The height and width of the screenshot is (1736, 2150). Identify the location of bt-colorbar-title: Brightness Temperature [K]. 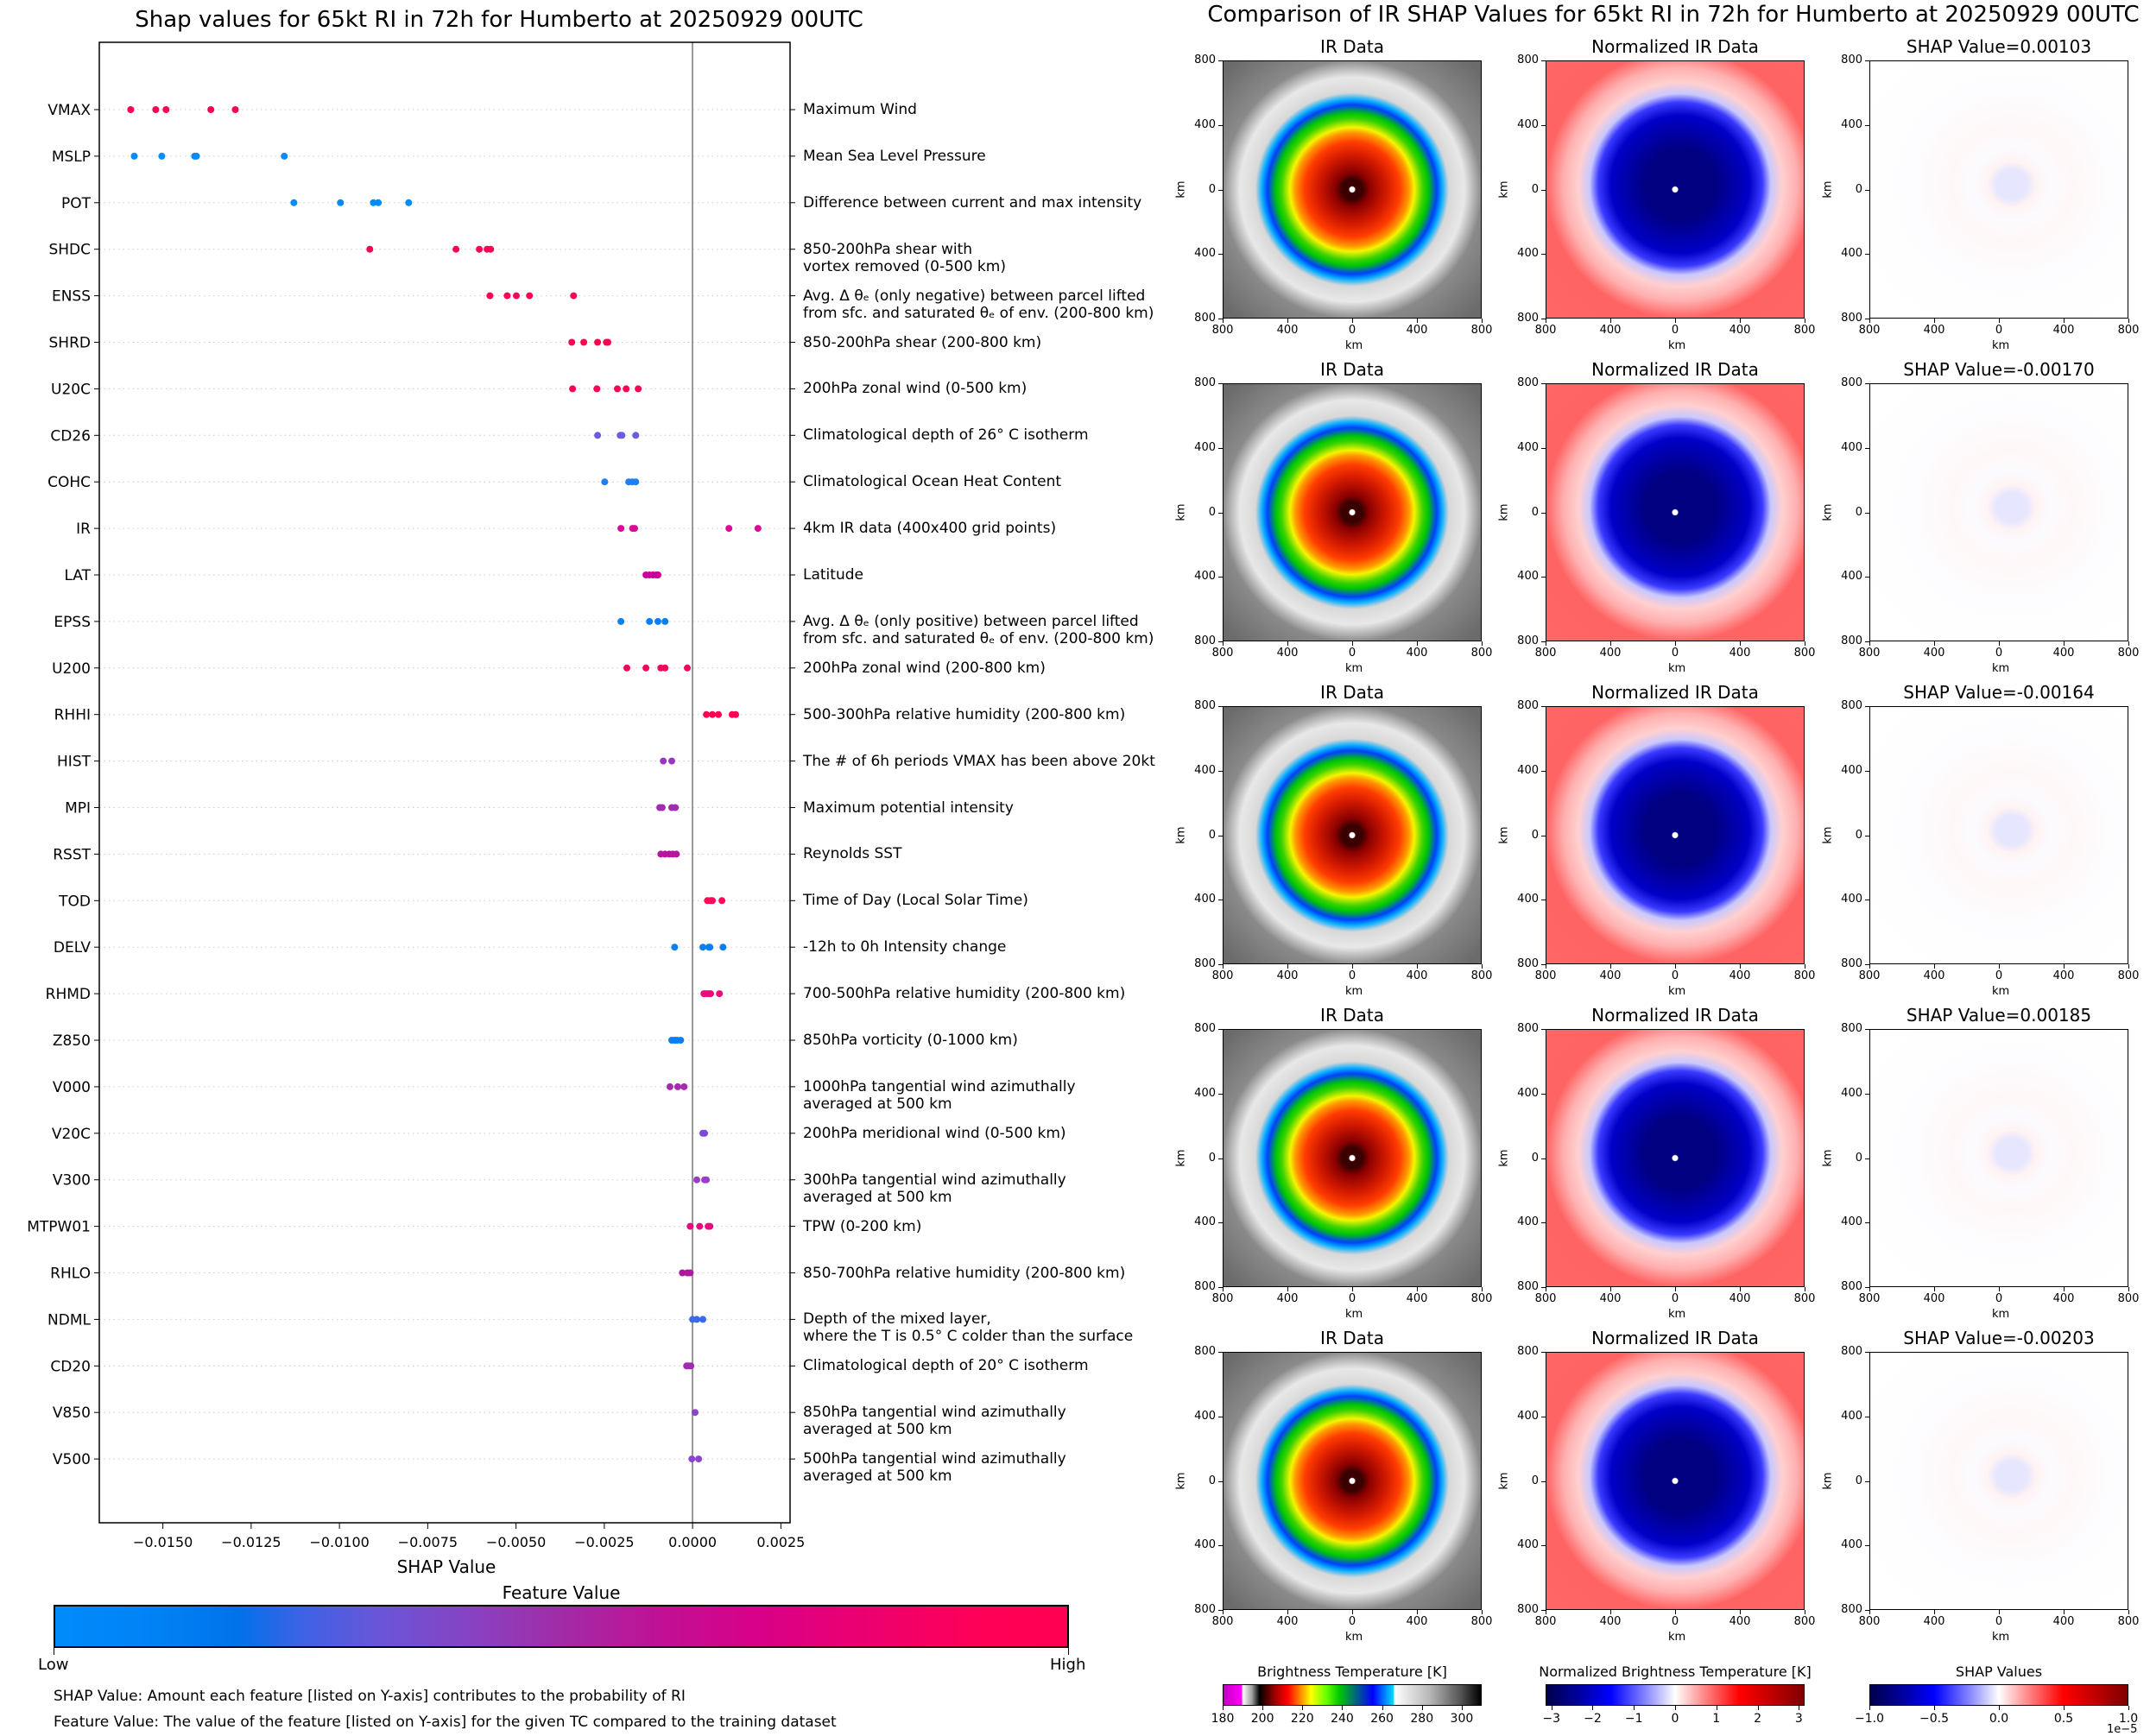
(1352, 1671).